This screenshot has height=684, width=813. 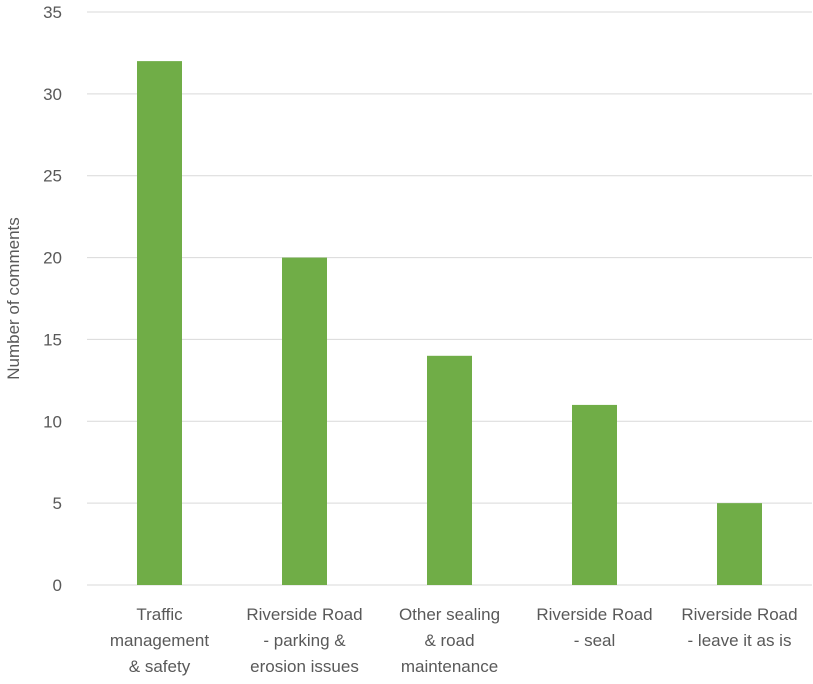 I want to click on y-axis-label: Number of comments, so click(x=13, y=298).